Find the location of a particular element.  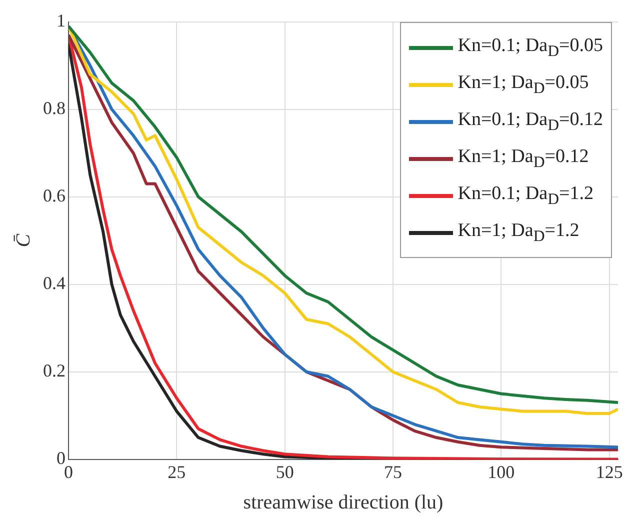

x-tick-label: 25 is located at coordinates (177, 472).